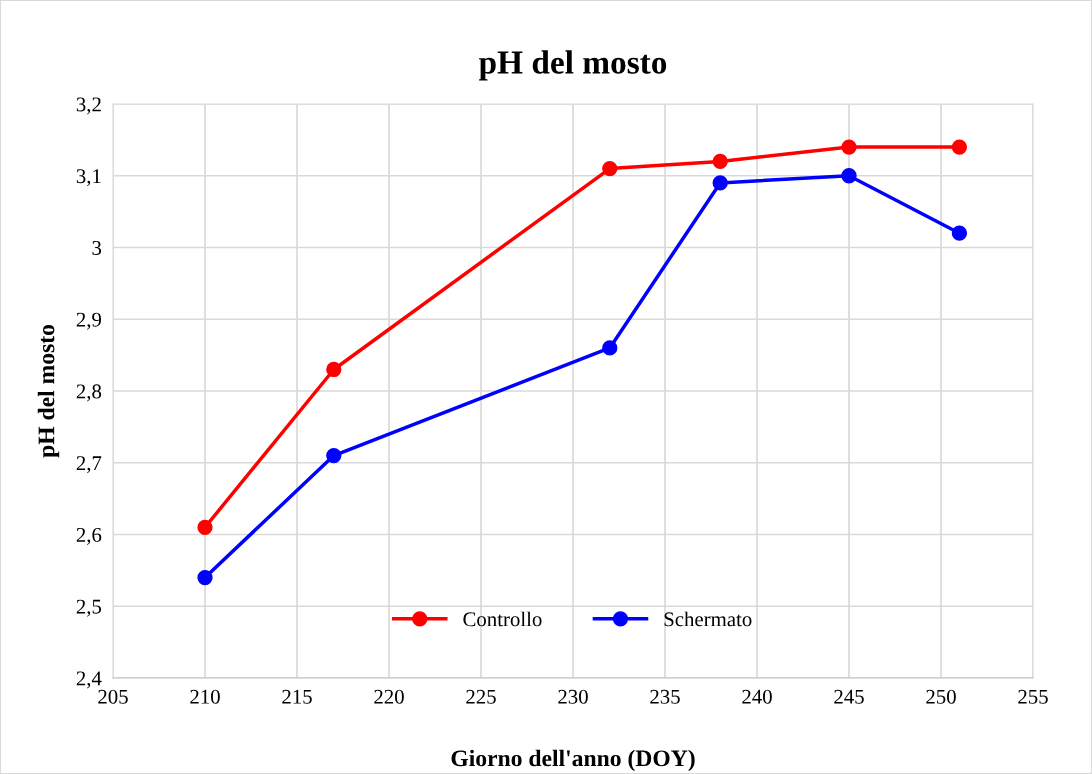  I want to click on x-axis-title: Giorno dell'anno (DOY), so click(573, 760).